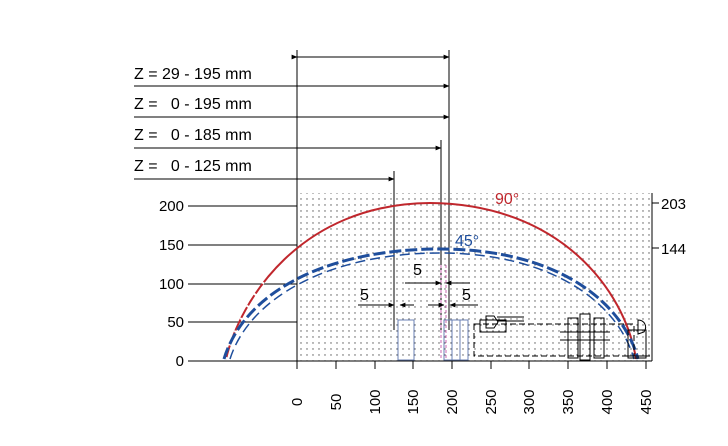  Describe the element at coordinates (673, 204) in the screenshot. I see `right-label-203: 203` at that location.